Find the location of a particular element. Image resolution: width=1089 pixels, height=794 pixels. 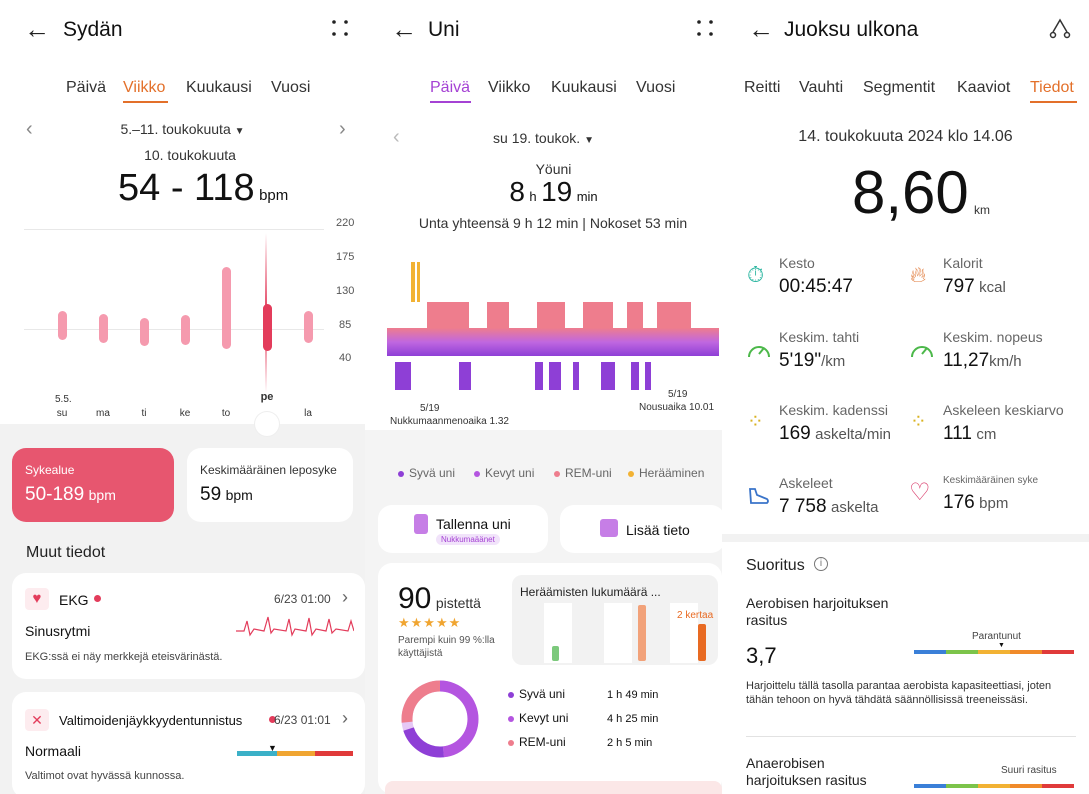

x-tick-label: ke is located at coordinates (185, 413).